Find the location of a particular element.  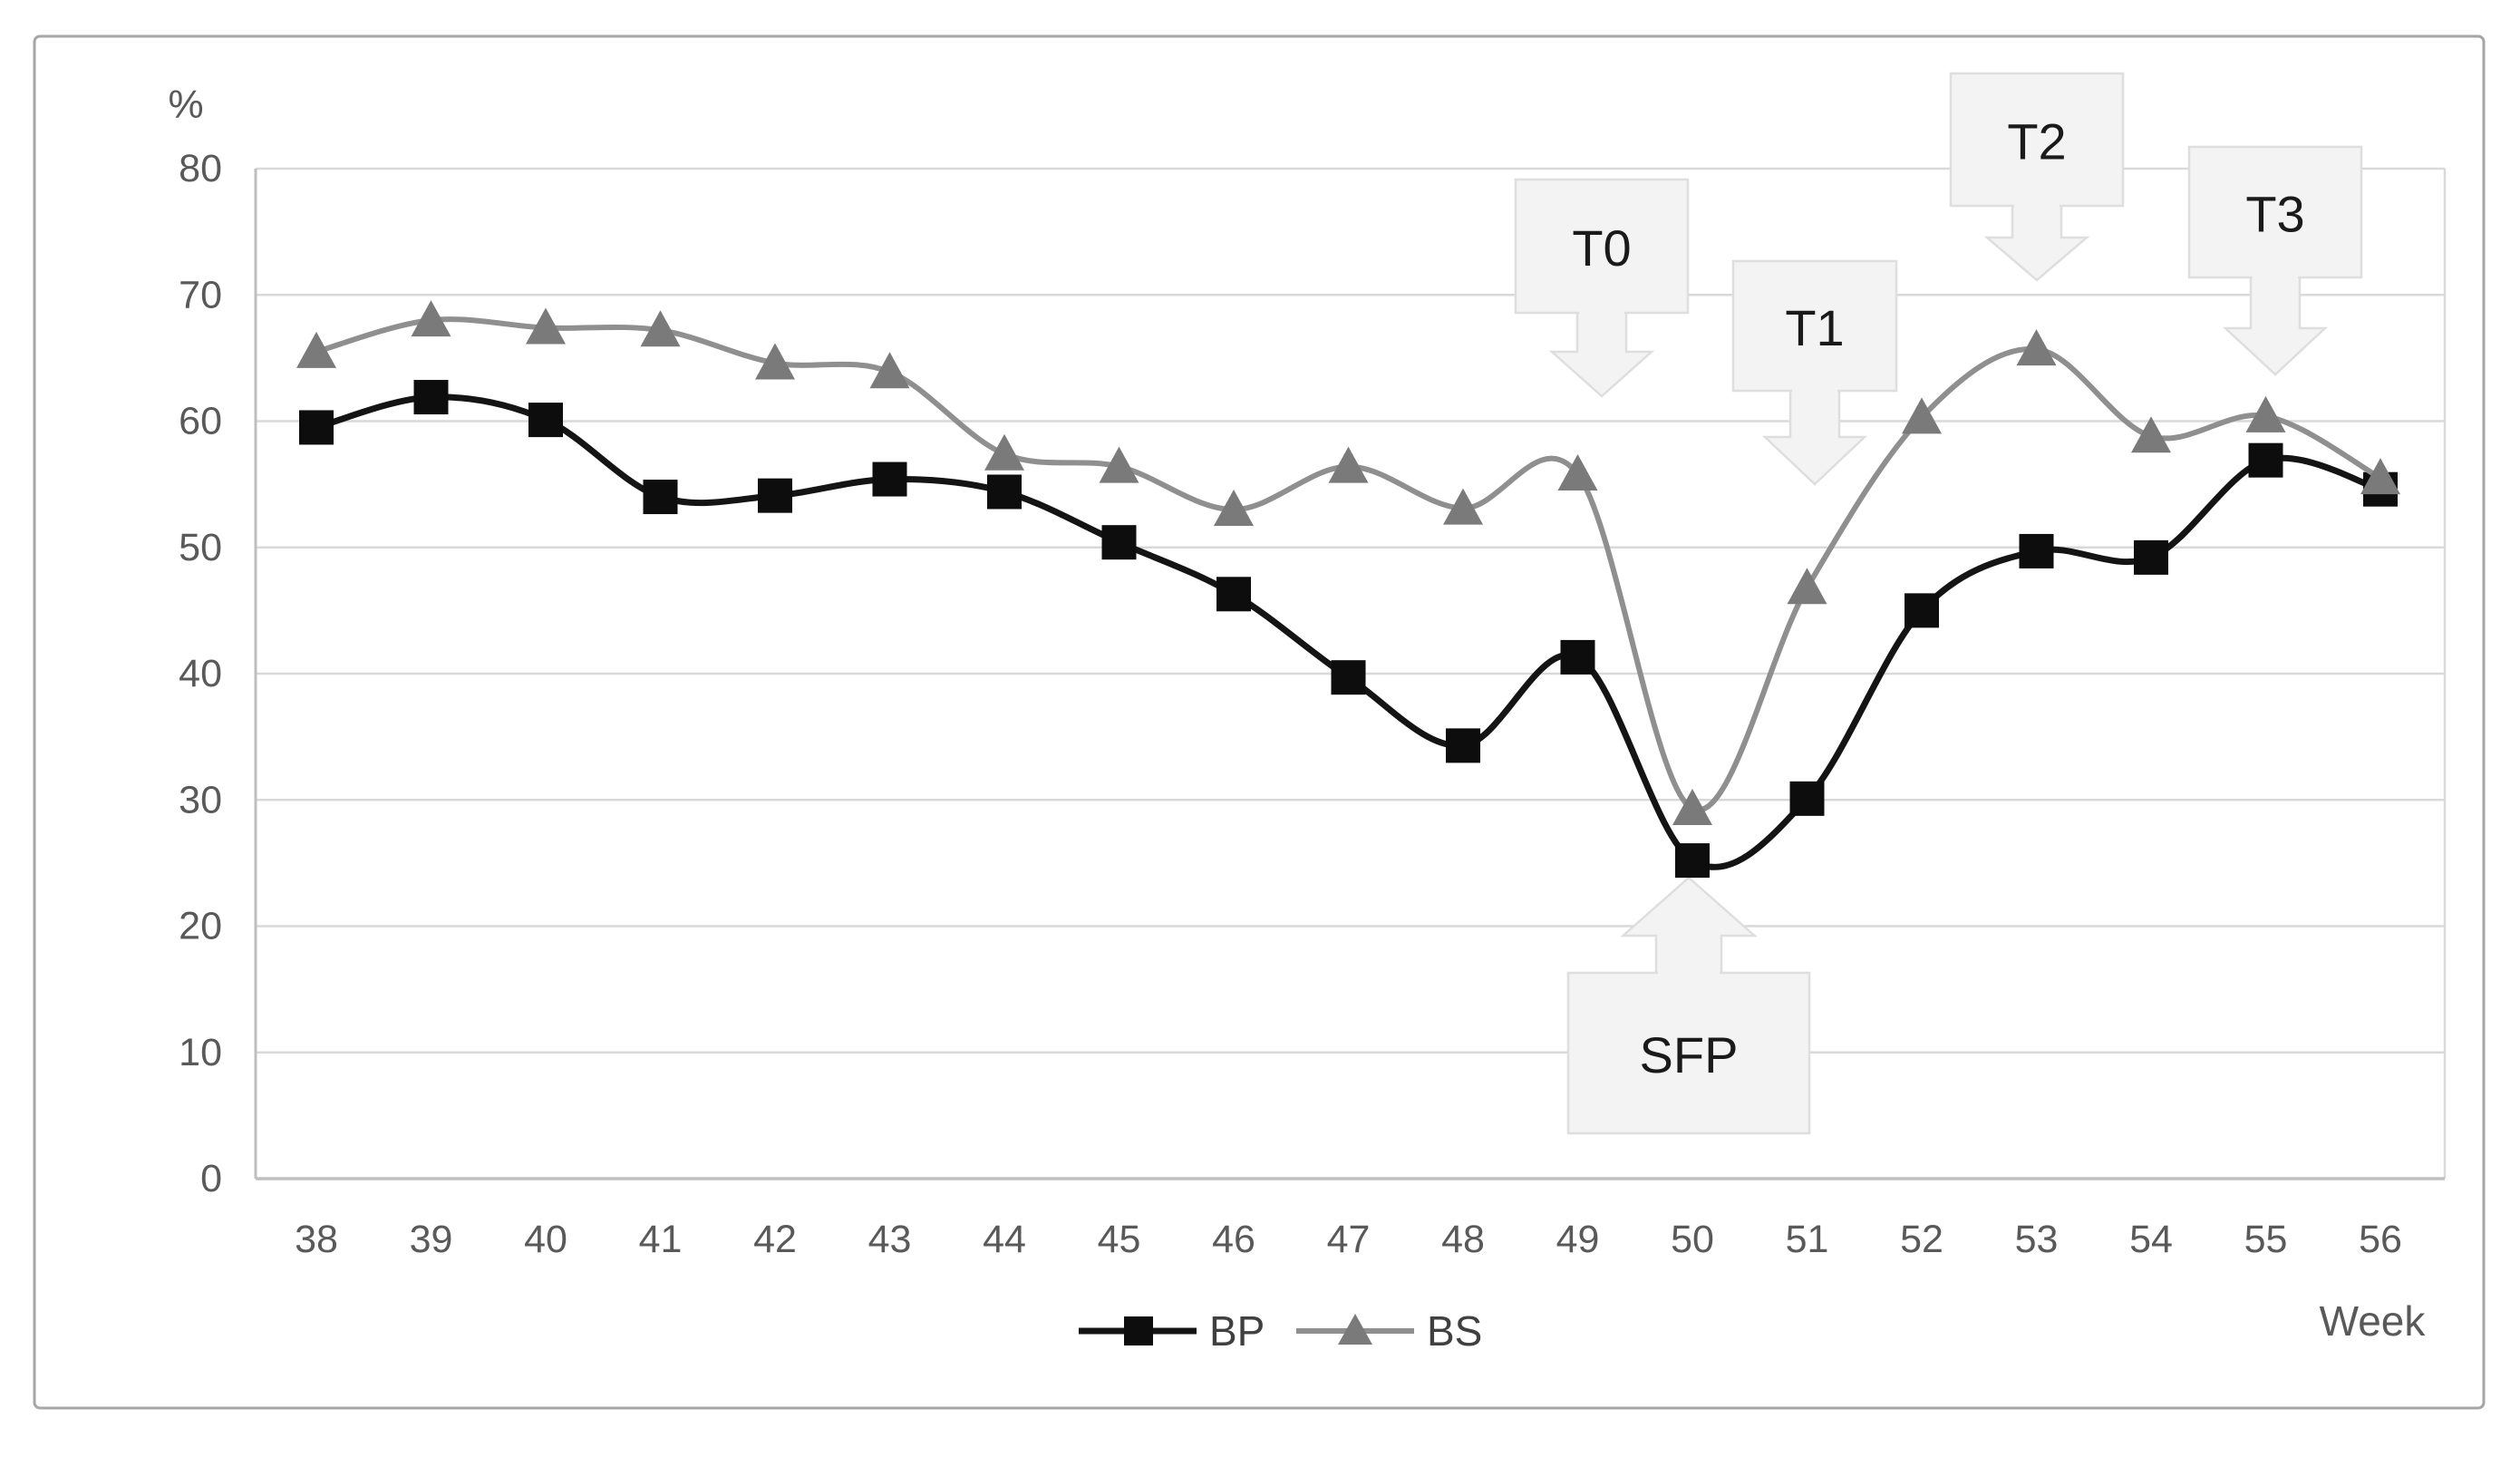

x-tick-48: 48 is located at coordinates (1463, 1239).